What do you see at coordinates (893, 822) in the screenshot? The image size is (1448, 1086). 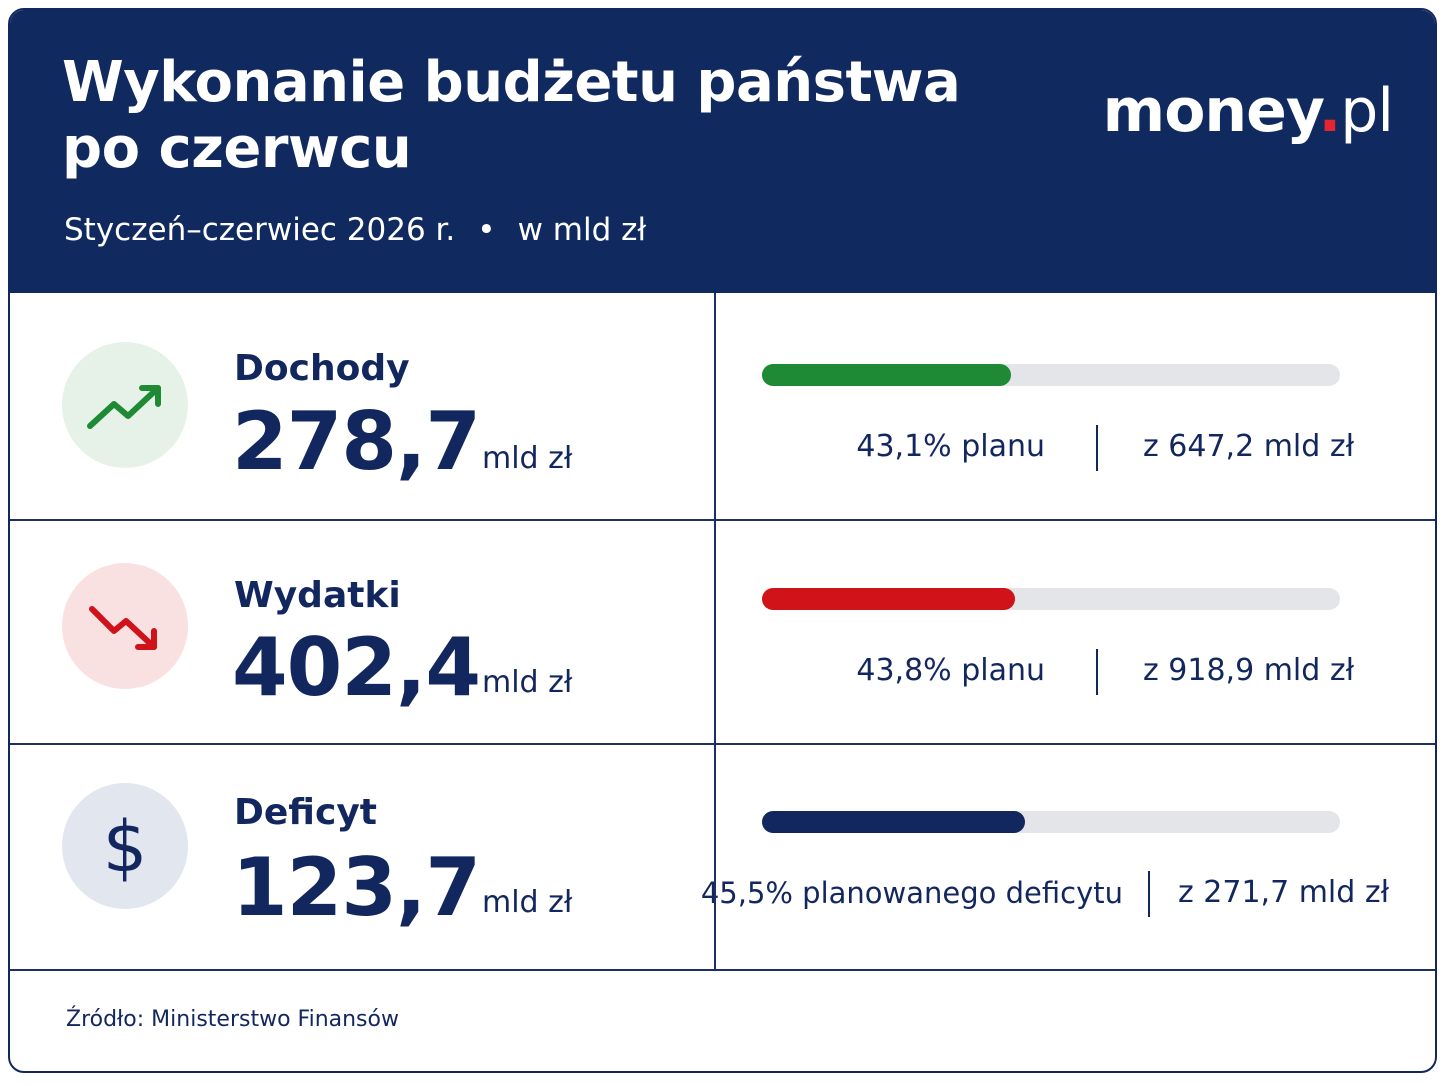 I see `progress-fill-deficyt` at bounding box center [893, 822].